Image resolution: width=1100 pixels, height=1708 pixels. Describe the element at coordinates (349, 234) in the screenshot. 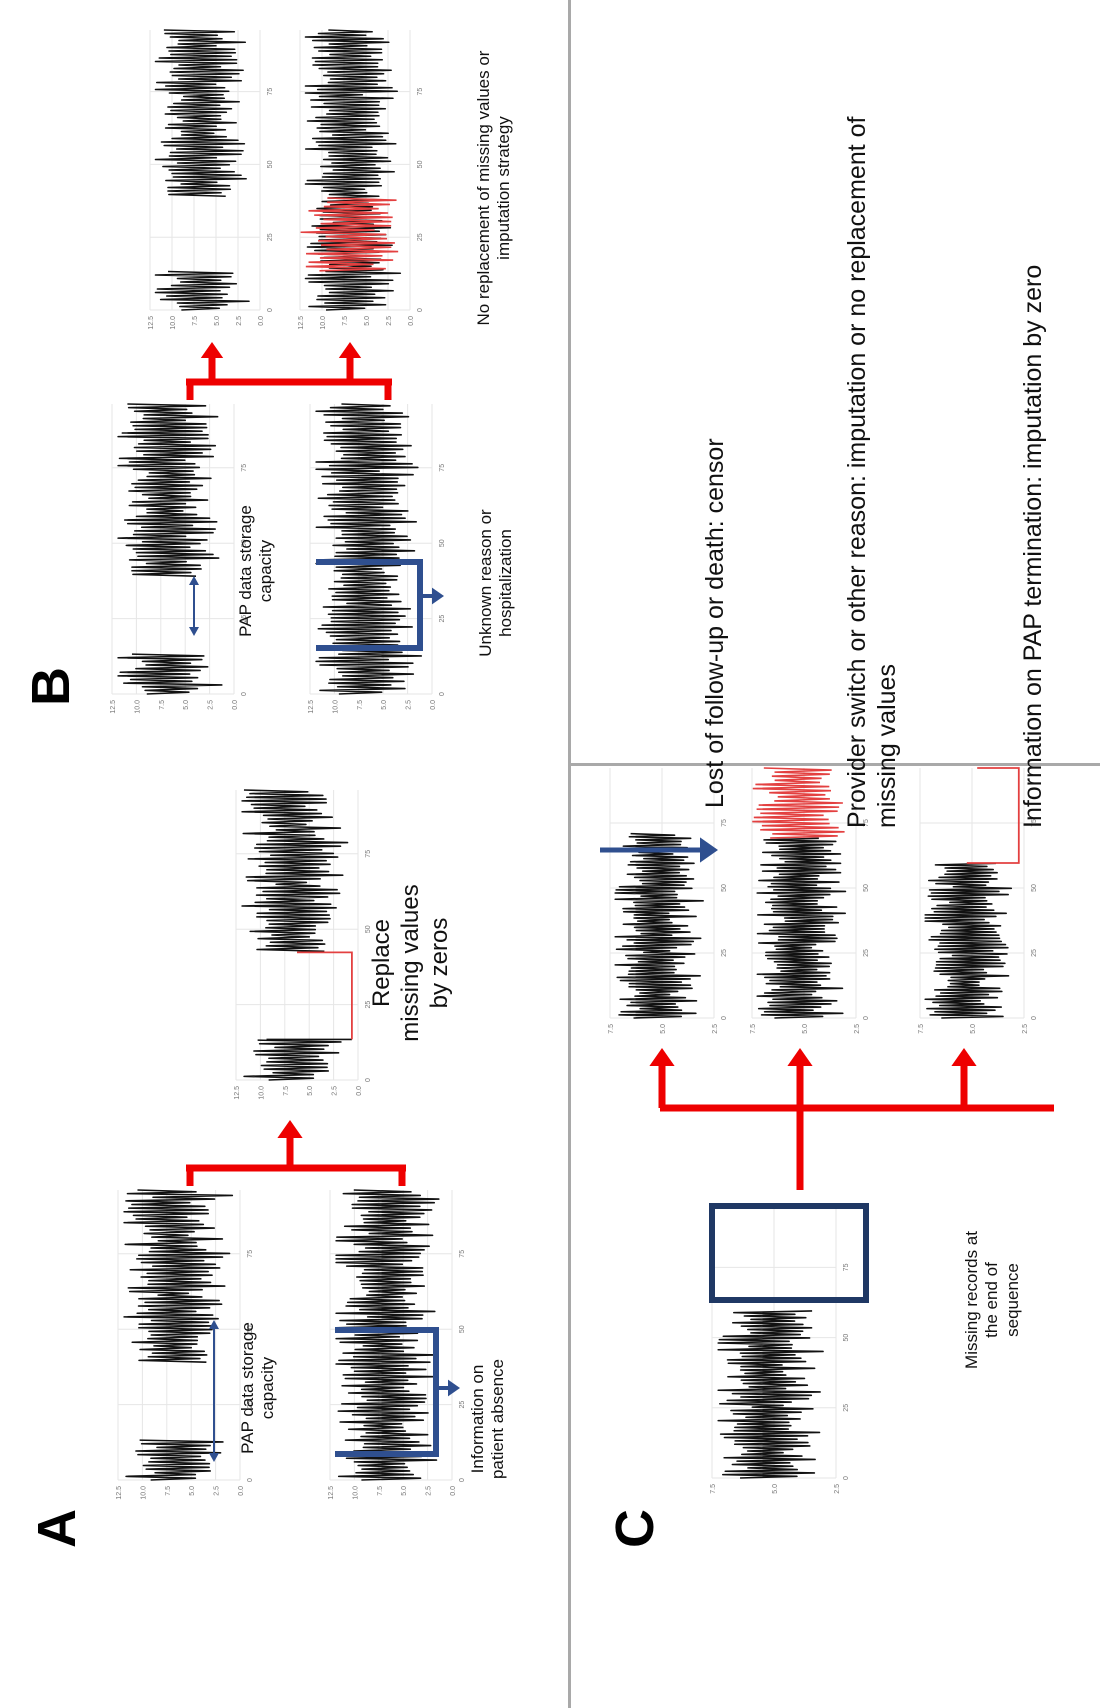

I see `imputed-values-line` at that location.